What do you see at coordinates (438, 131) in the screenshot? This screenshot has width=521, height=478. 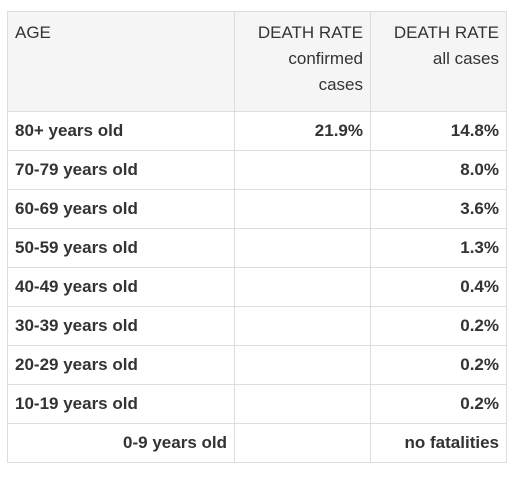 I see `all-cases-rate-cell: 14.8%` at bounding box center [438, 131].